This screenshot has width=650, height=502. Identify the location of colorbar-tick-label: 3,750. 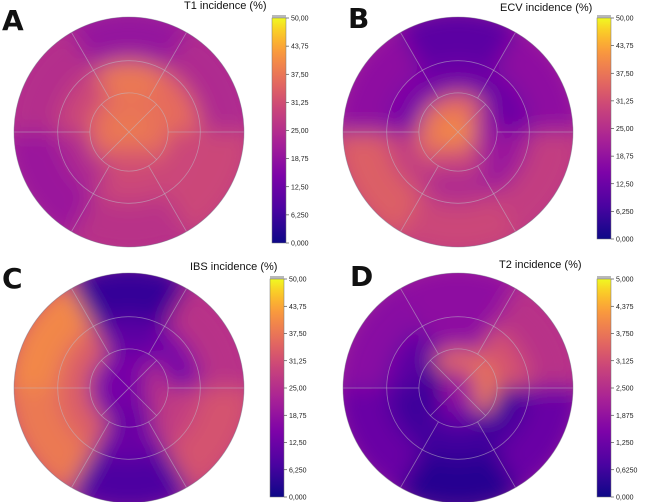
(625, 334).